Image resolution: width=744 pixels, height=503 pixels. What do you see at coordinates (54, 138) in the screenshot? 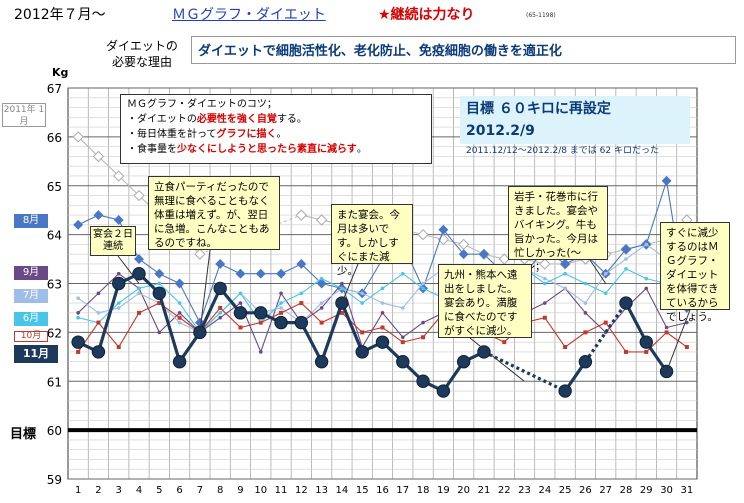
I see `y-tick-66: 66` at bounding box center [54, 138].